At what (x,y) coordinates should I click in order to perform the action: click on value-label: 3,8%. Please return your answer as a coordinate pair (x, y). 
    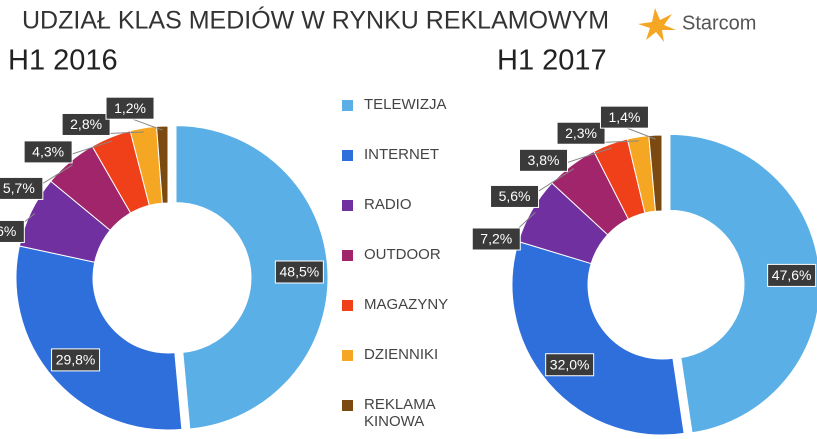
    Looking at the image, I should click on (544, 160).